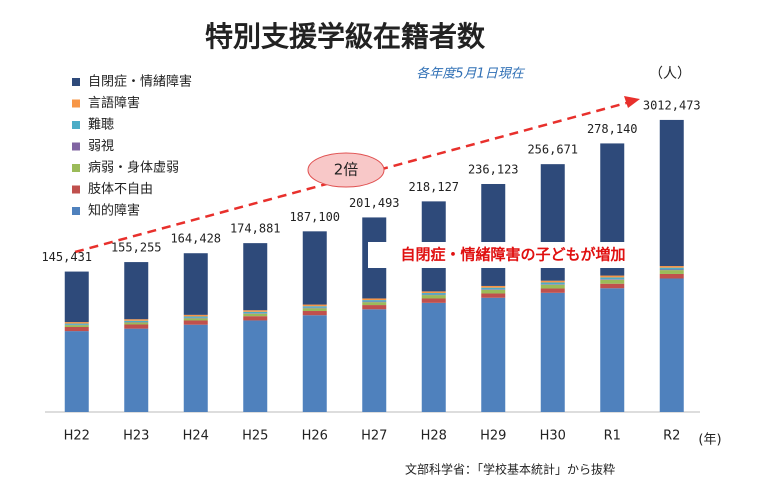  Describe the element at coordinates (709, 440) in the screenshot. I see `x-unit: (年)` at that location.